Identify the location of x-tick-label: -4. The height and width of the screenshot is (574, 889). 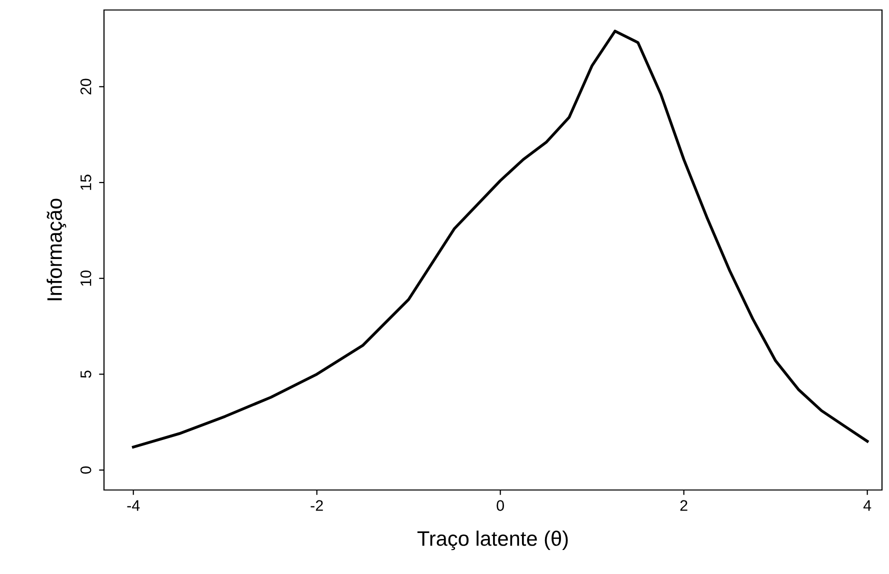
(133, 505).